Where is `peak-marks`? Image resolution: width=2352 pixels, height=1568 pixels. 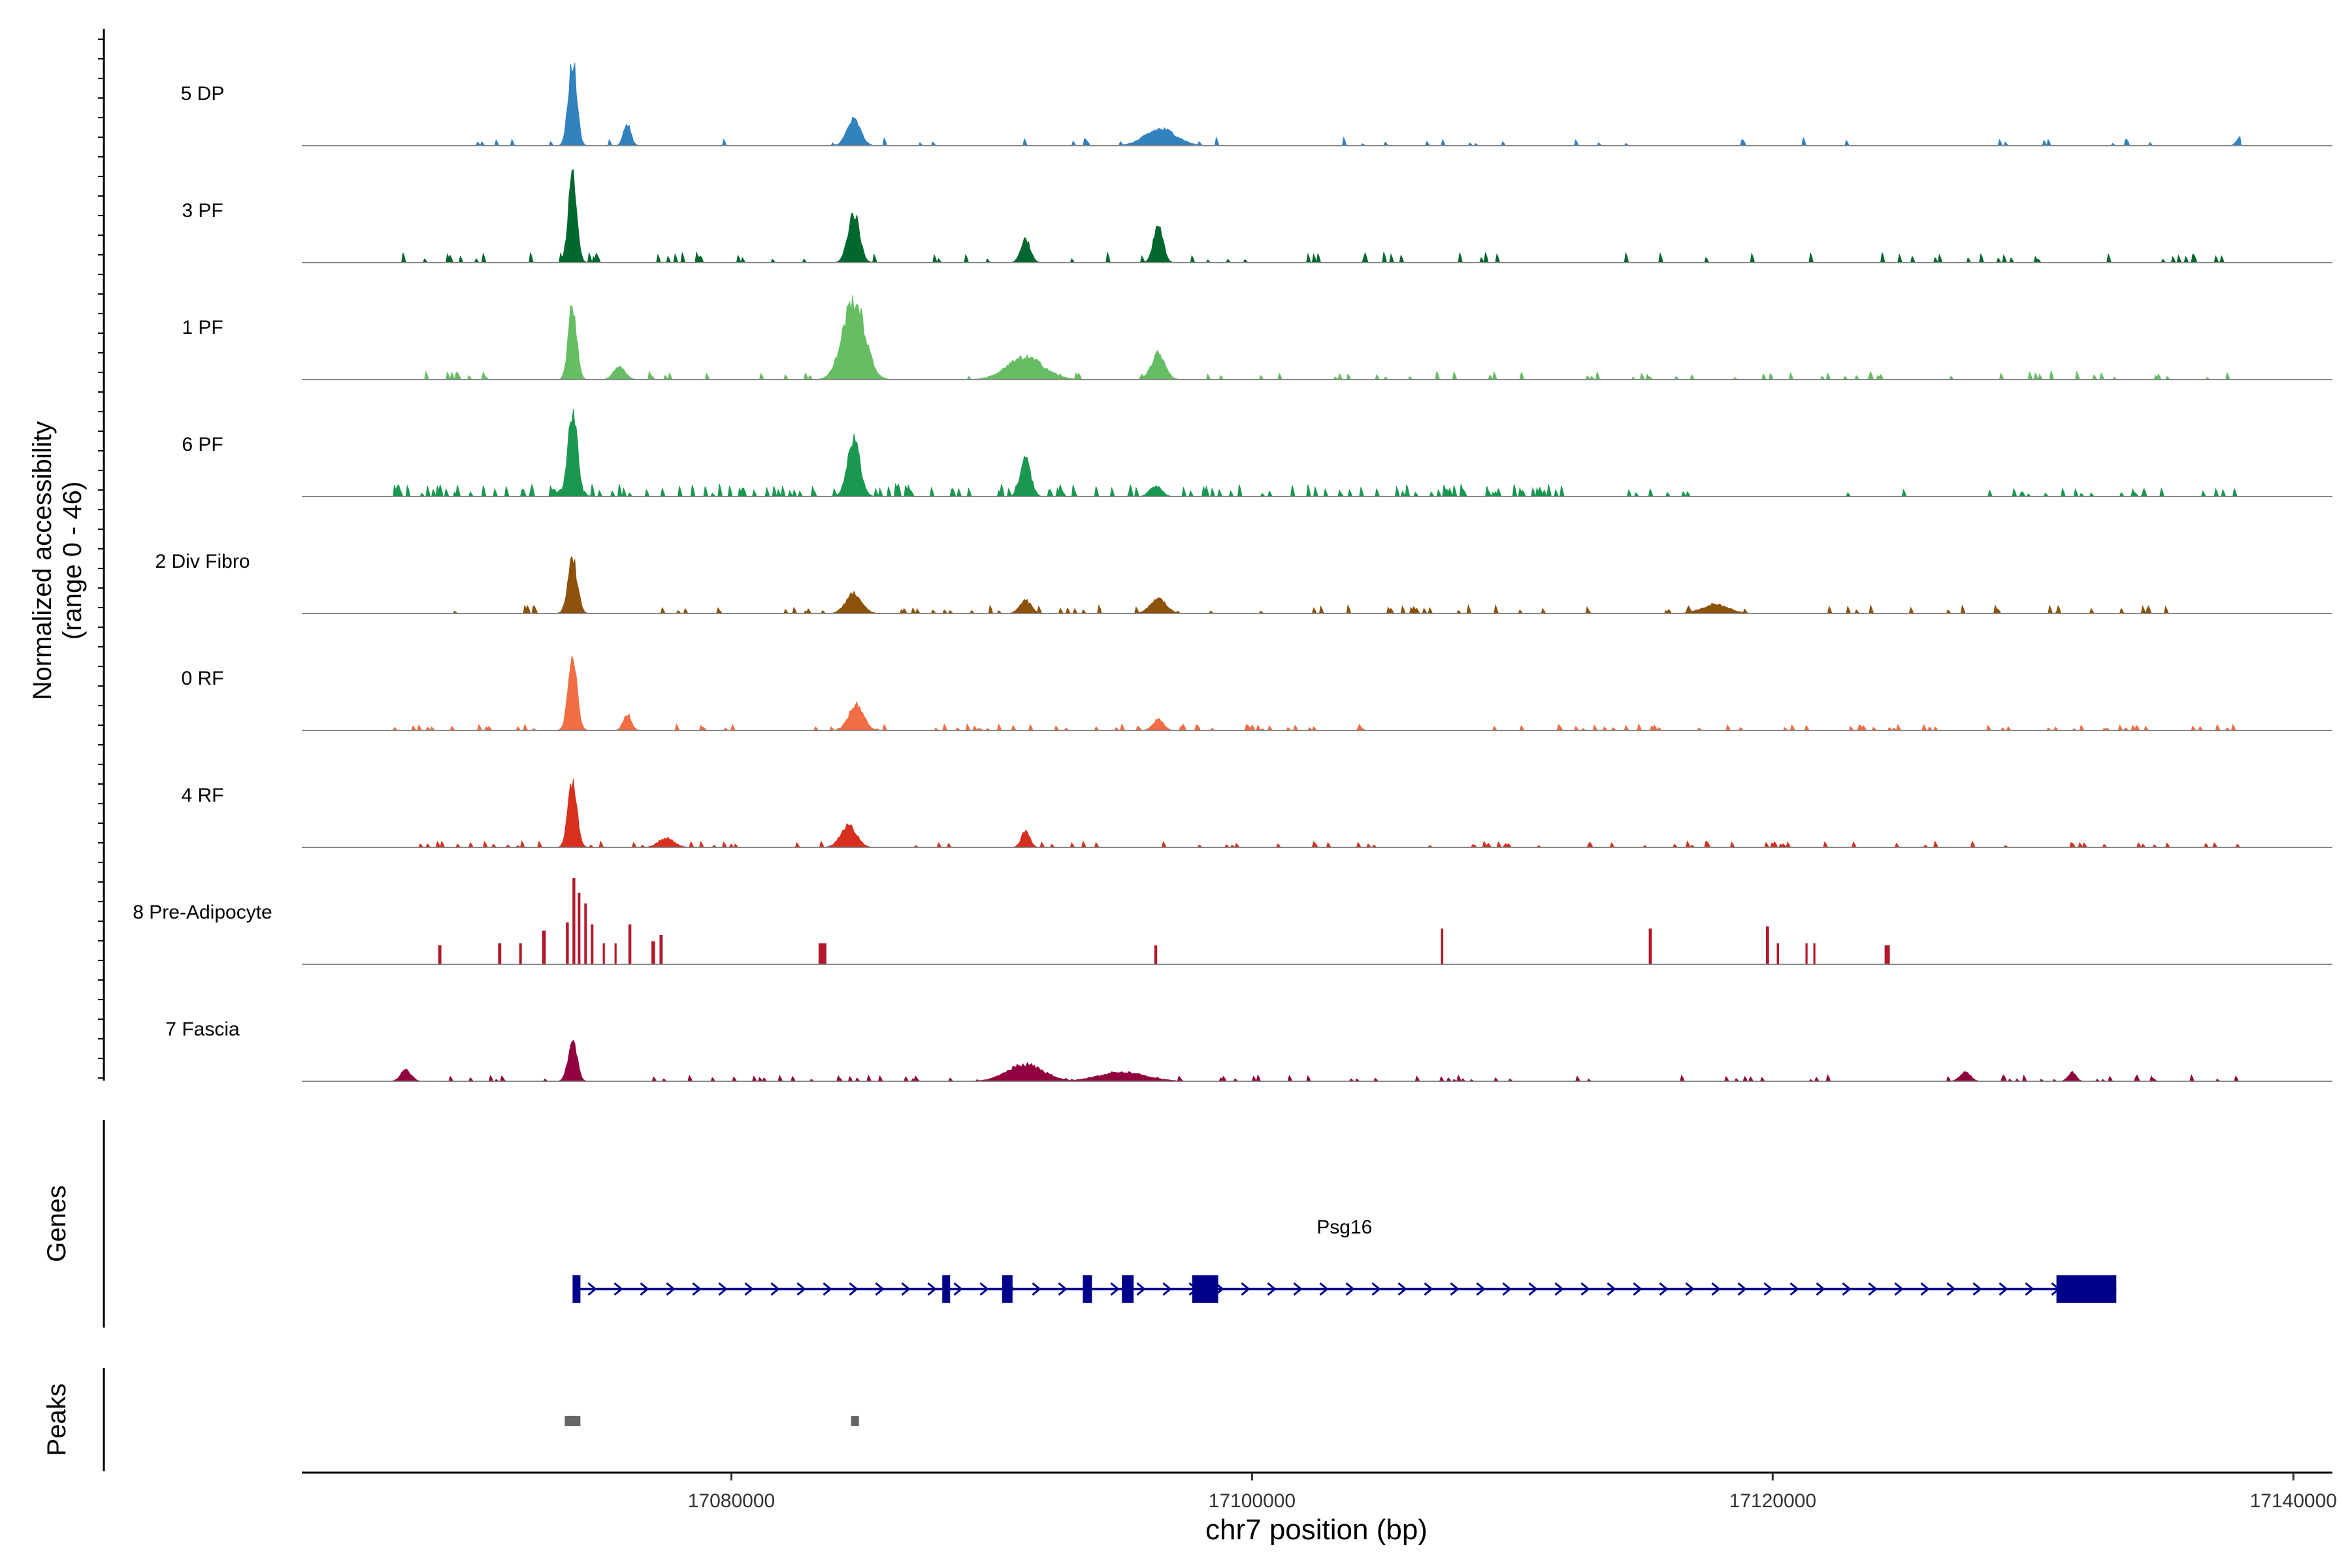 peak-marks is located at coordinates (711, 1421).